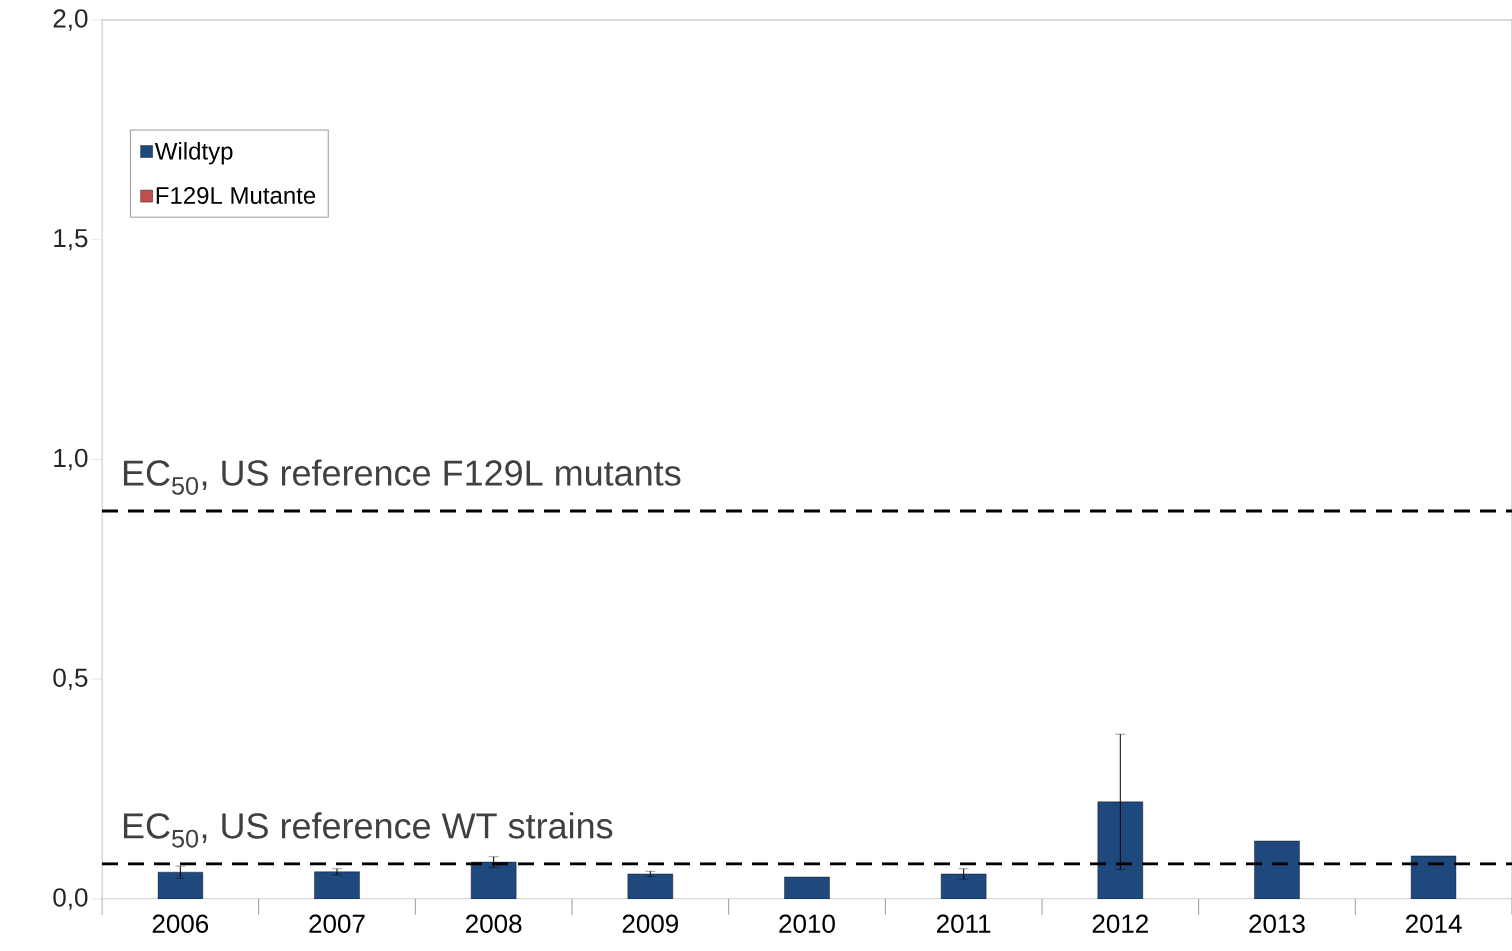 Image resolution: width=1512 pixels, height=951 pixels. I want to click on ref-line-label: EC$_{50}$, US reference F129L mutants, so click(402, 477).